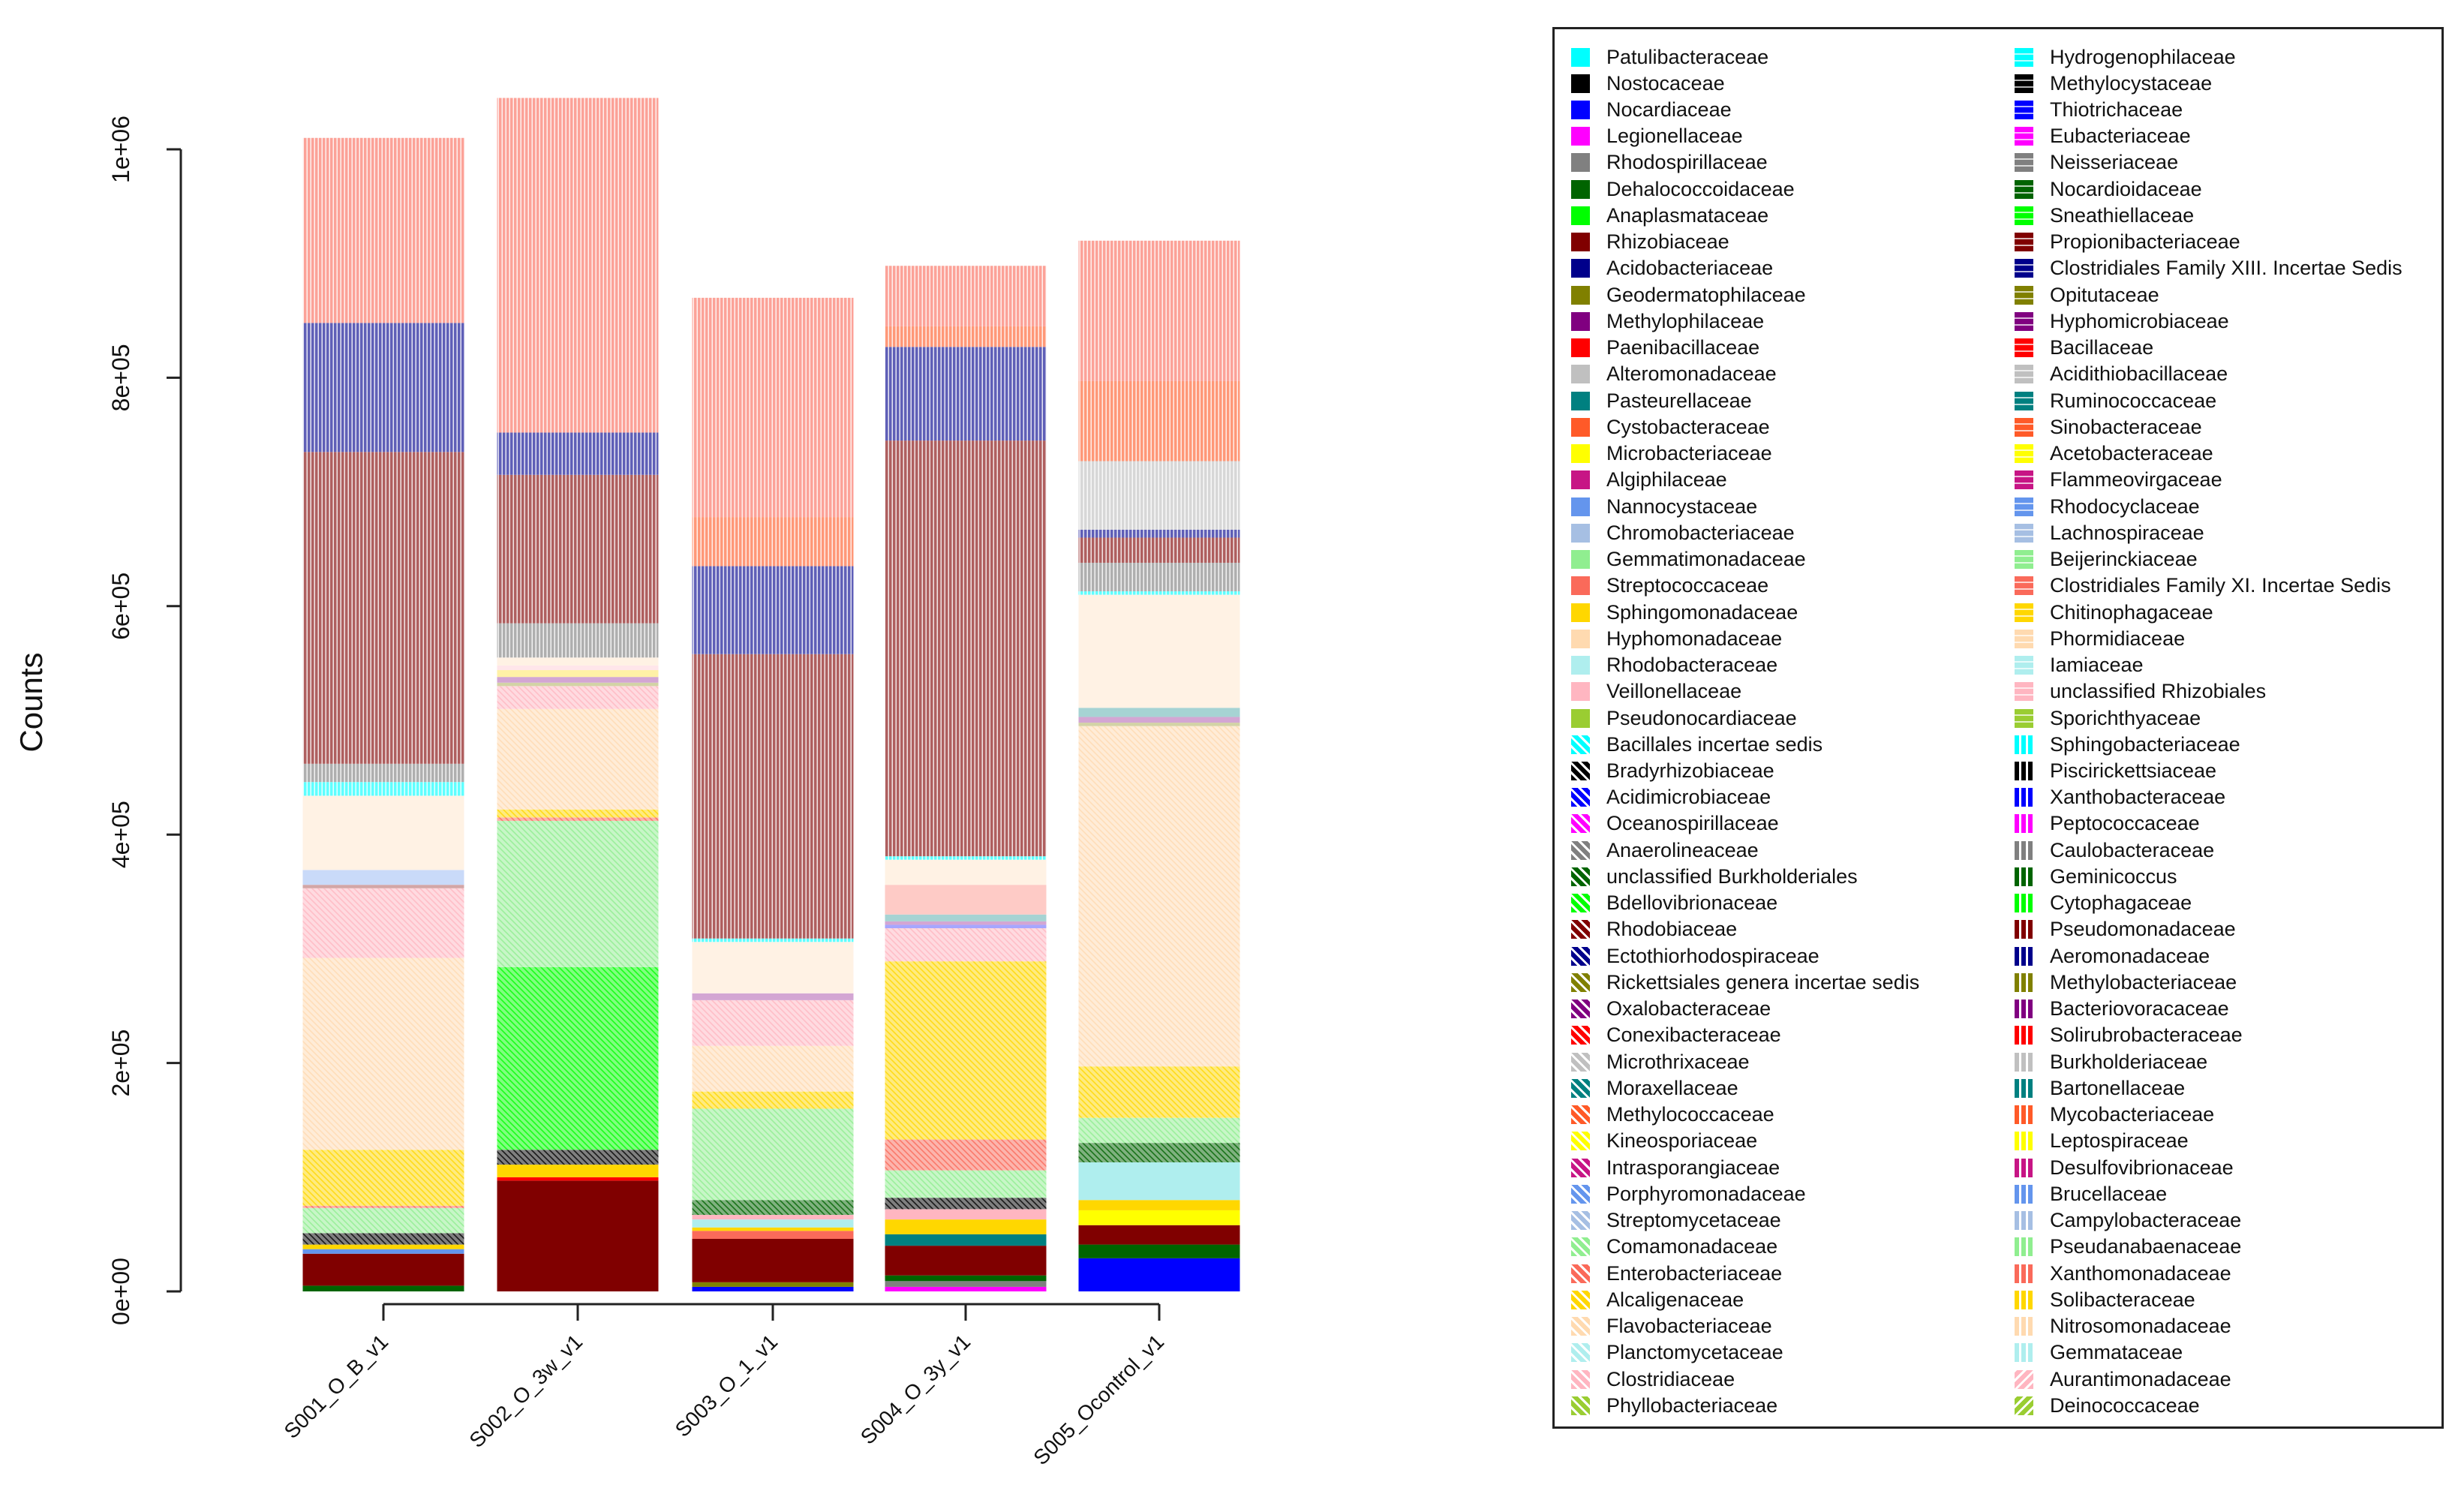 This screenshot has width=2464, height=1488. Describe the element at coordinates (2140, 1378) in the screenshot. I see `legend-label: Aurantimonadaceae` at that location.